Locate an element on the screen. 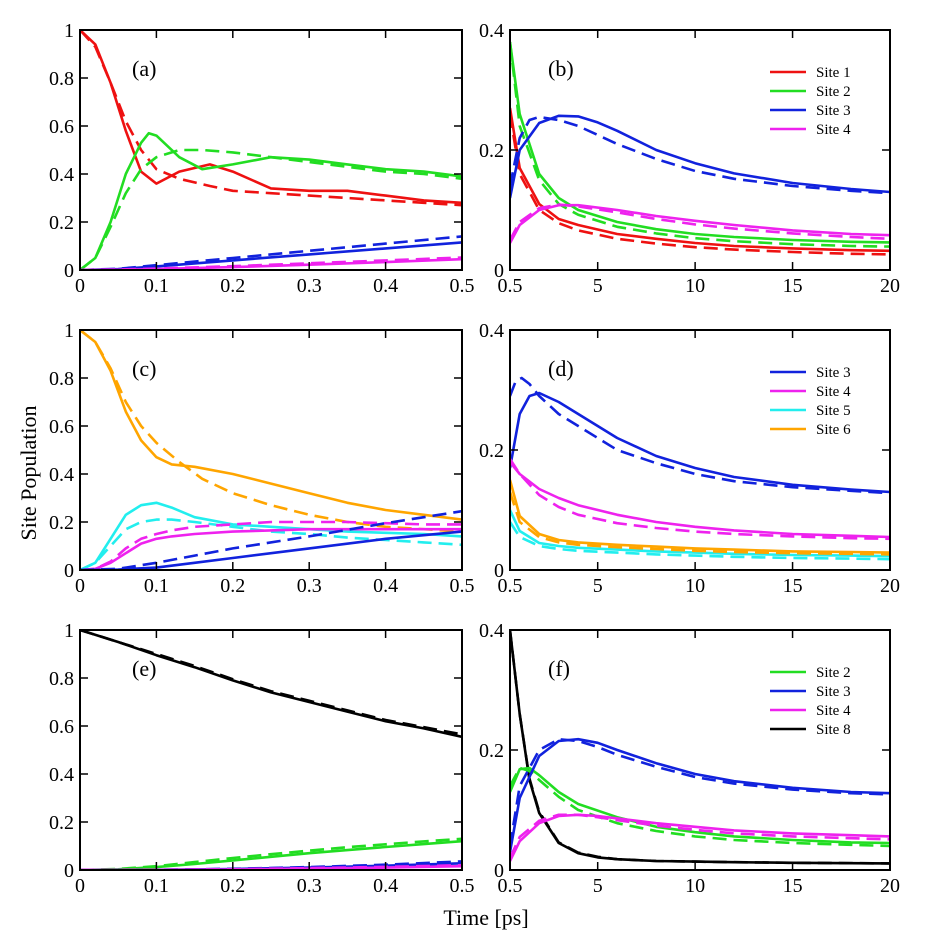 Image resolution: width=926 pixels, height=946 pixels. site-5-dashed-line is located at coordinates (271, 544).